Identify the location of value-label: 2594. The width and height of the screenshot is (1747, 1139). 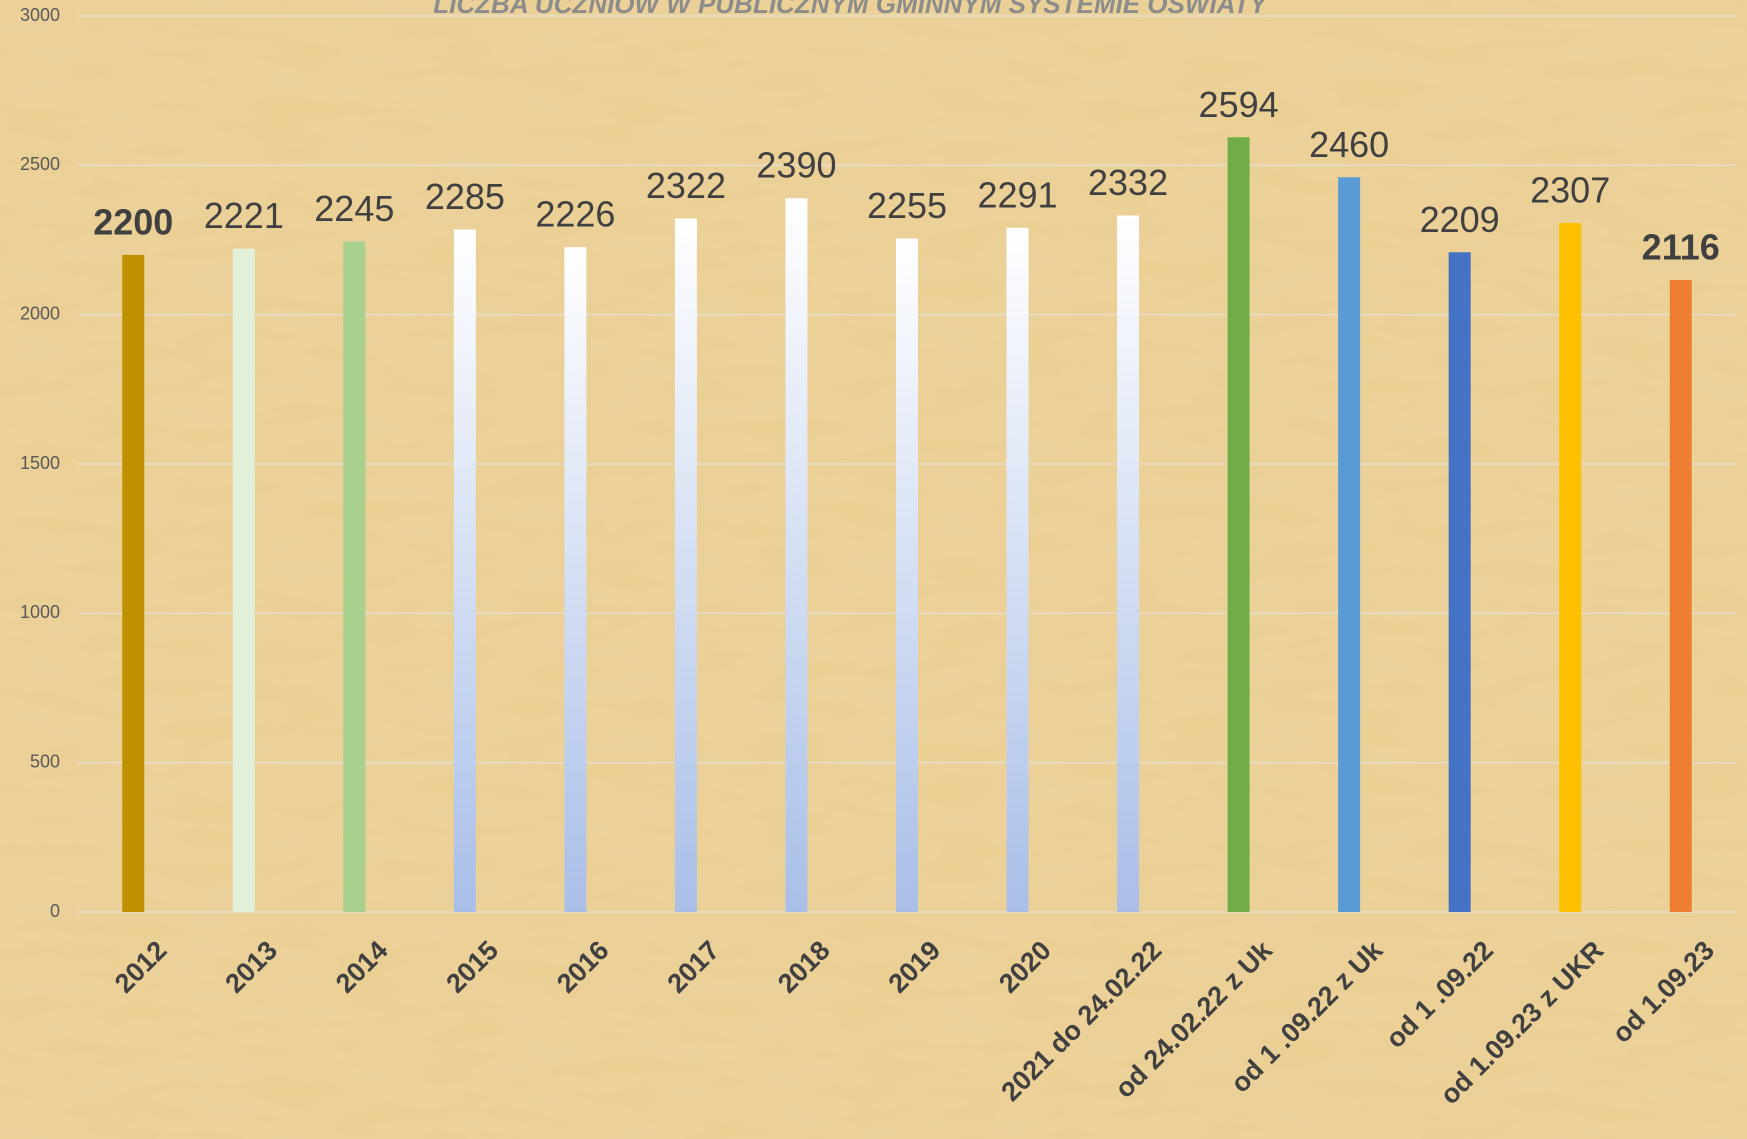
(1239, 104).